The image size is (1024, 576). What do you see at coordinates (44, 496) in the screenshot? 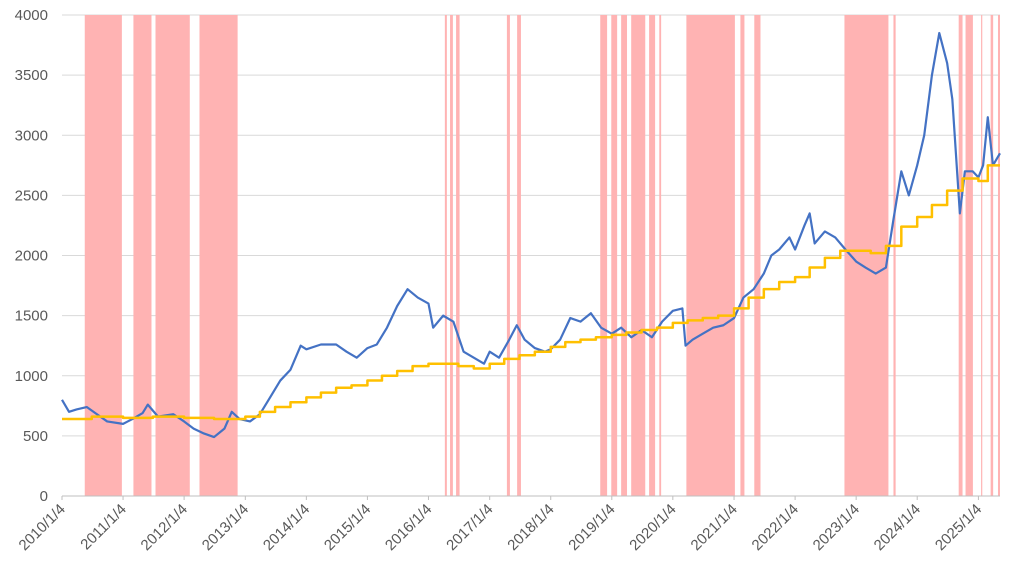
I see `y-tick-label: 0` at bounding box center [44, 496].